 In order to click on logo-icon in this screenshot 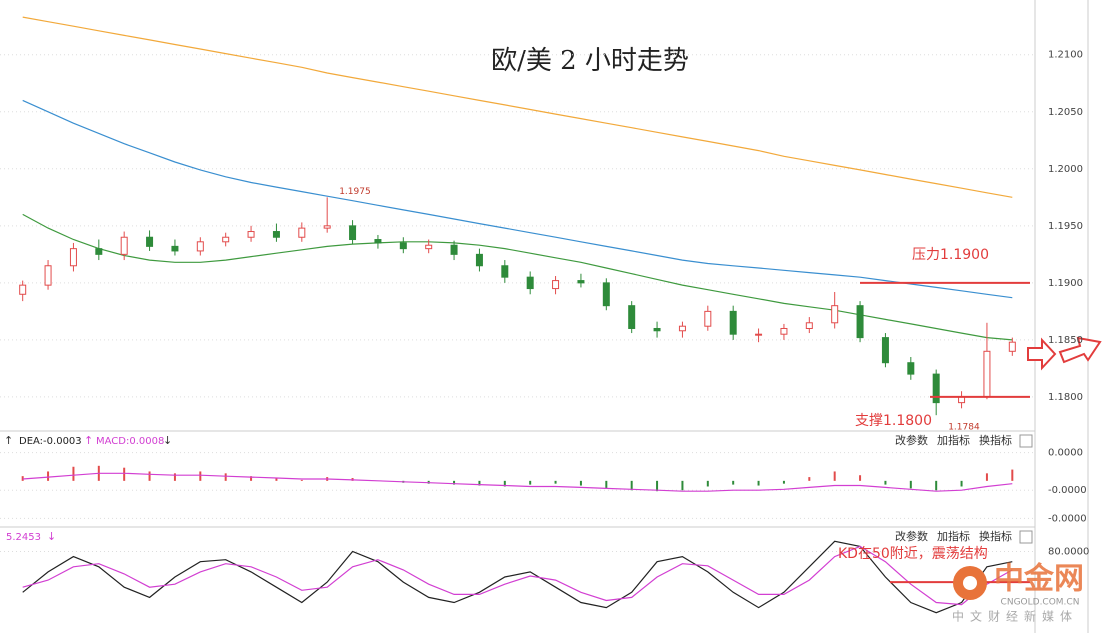, I will do `click(970, 583)`.